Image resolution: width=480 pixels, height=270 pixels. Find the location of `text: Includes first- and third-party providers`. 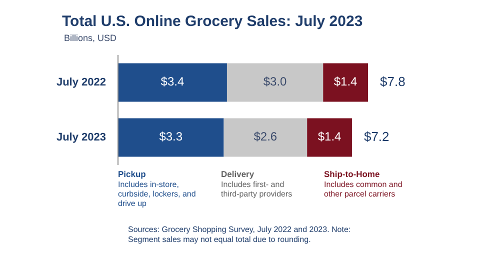

text: Includes first- and third-party providers is located at coordinates (256, 189).